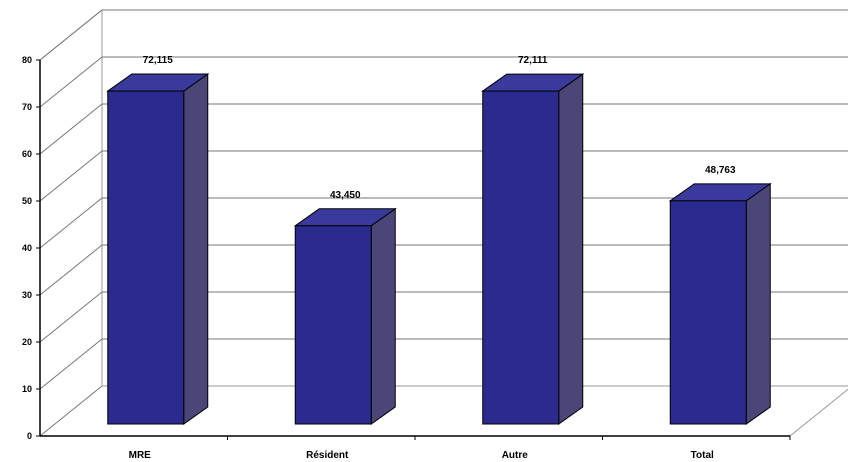 This screenshot has height=462, width=848. What do you see at coordinates (29, 436) in the screenshot?
I see `y-tick-label: 0` at bounding box center [29, 436].